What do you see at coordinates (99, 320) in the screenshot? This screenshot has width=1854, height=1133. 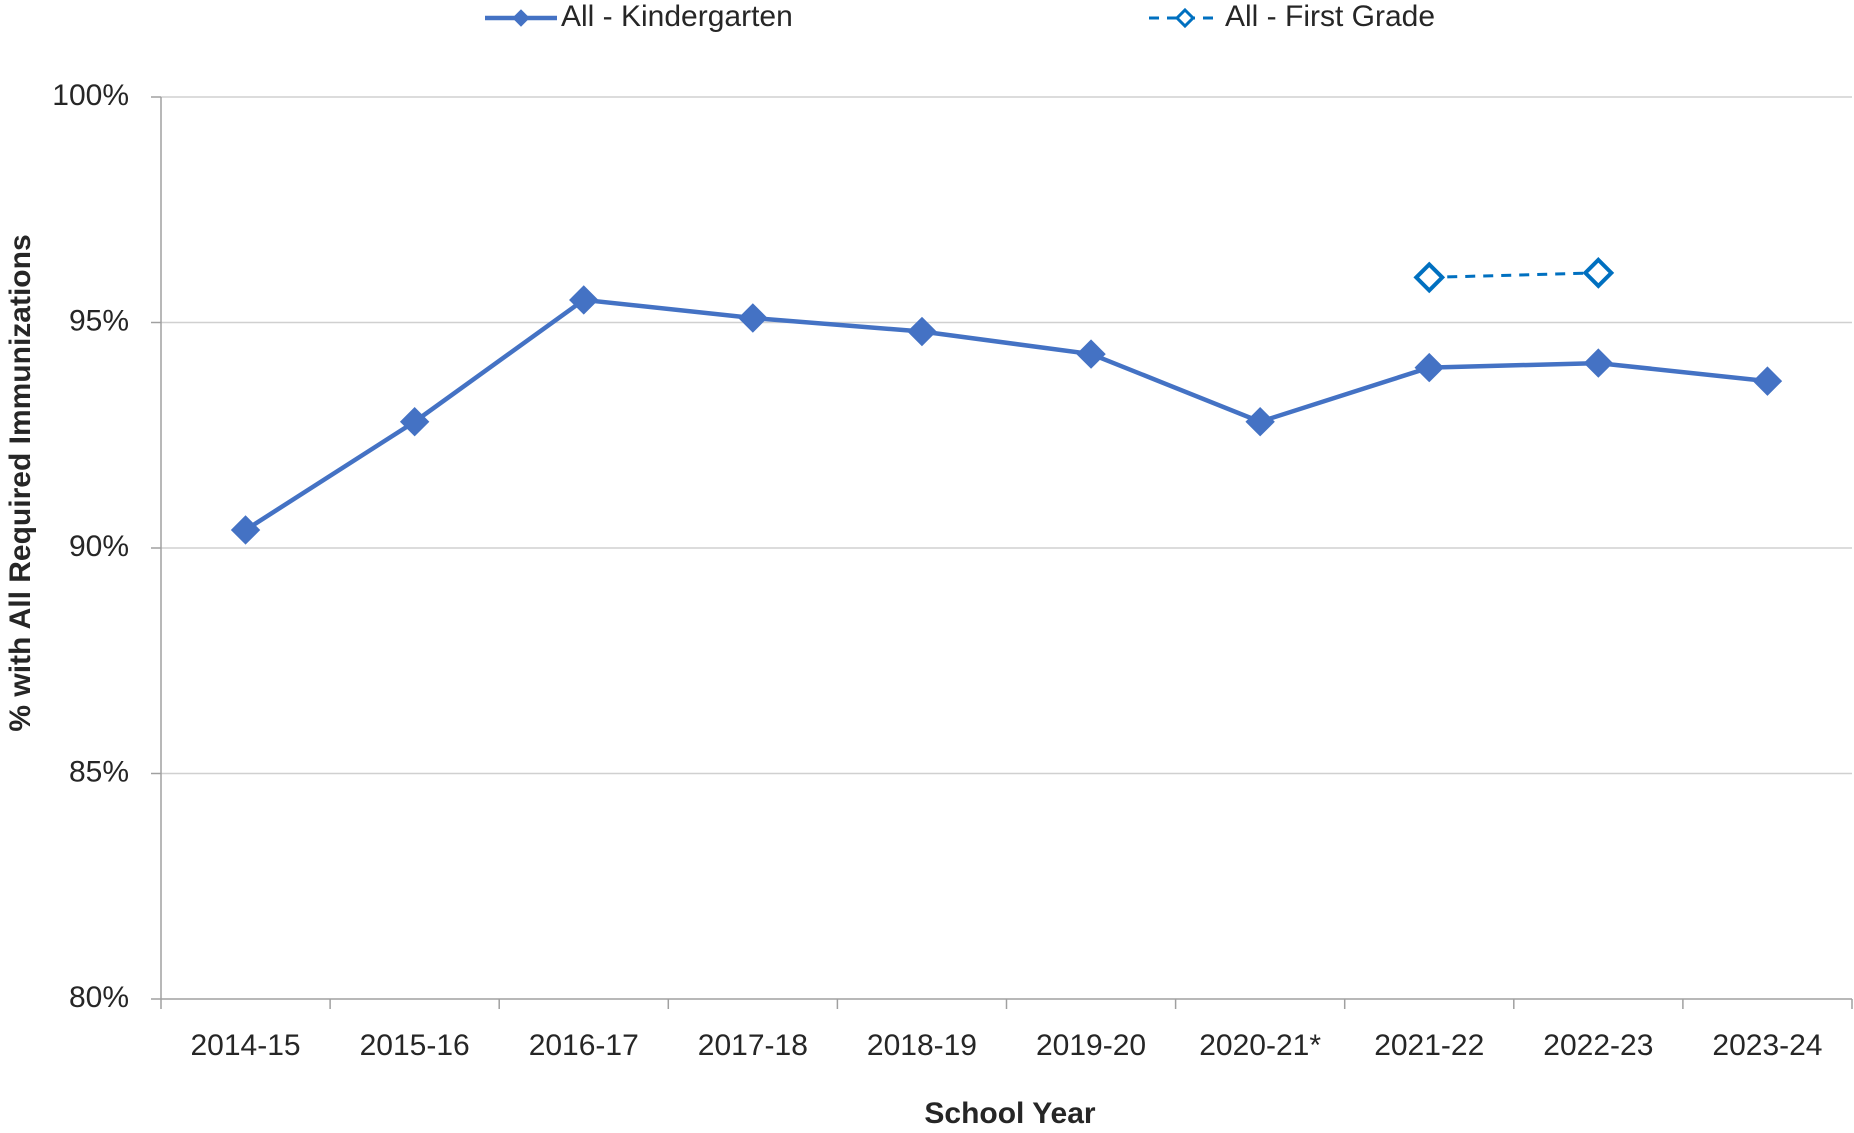 I see `y-tick-label: 95%` at bounding box center [99, 320].